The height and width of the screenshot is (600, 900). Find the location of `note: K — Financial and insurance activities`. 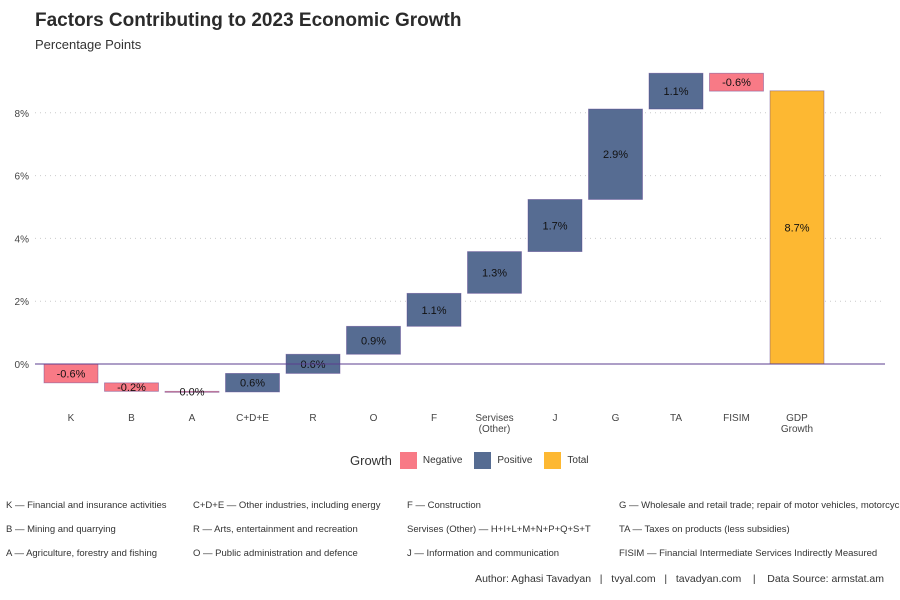

note: K — Financial and insurance activities is located at coordinates (86, 505).